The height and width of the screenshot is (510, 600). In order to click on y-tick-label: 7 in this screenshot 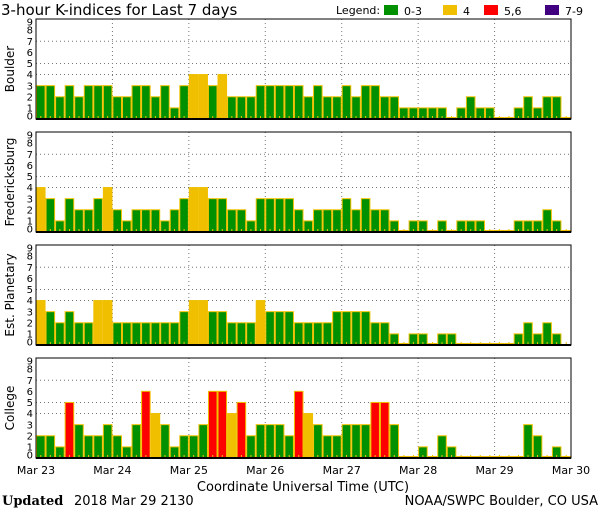, I will do `click(30, 42)`.